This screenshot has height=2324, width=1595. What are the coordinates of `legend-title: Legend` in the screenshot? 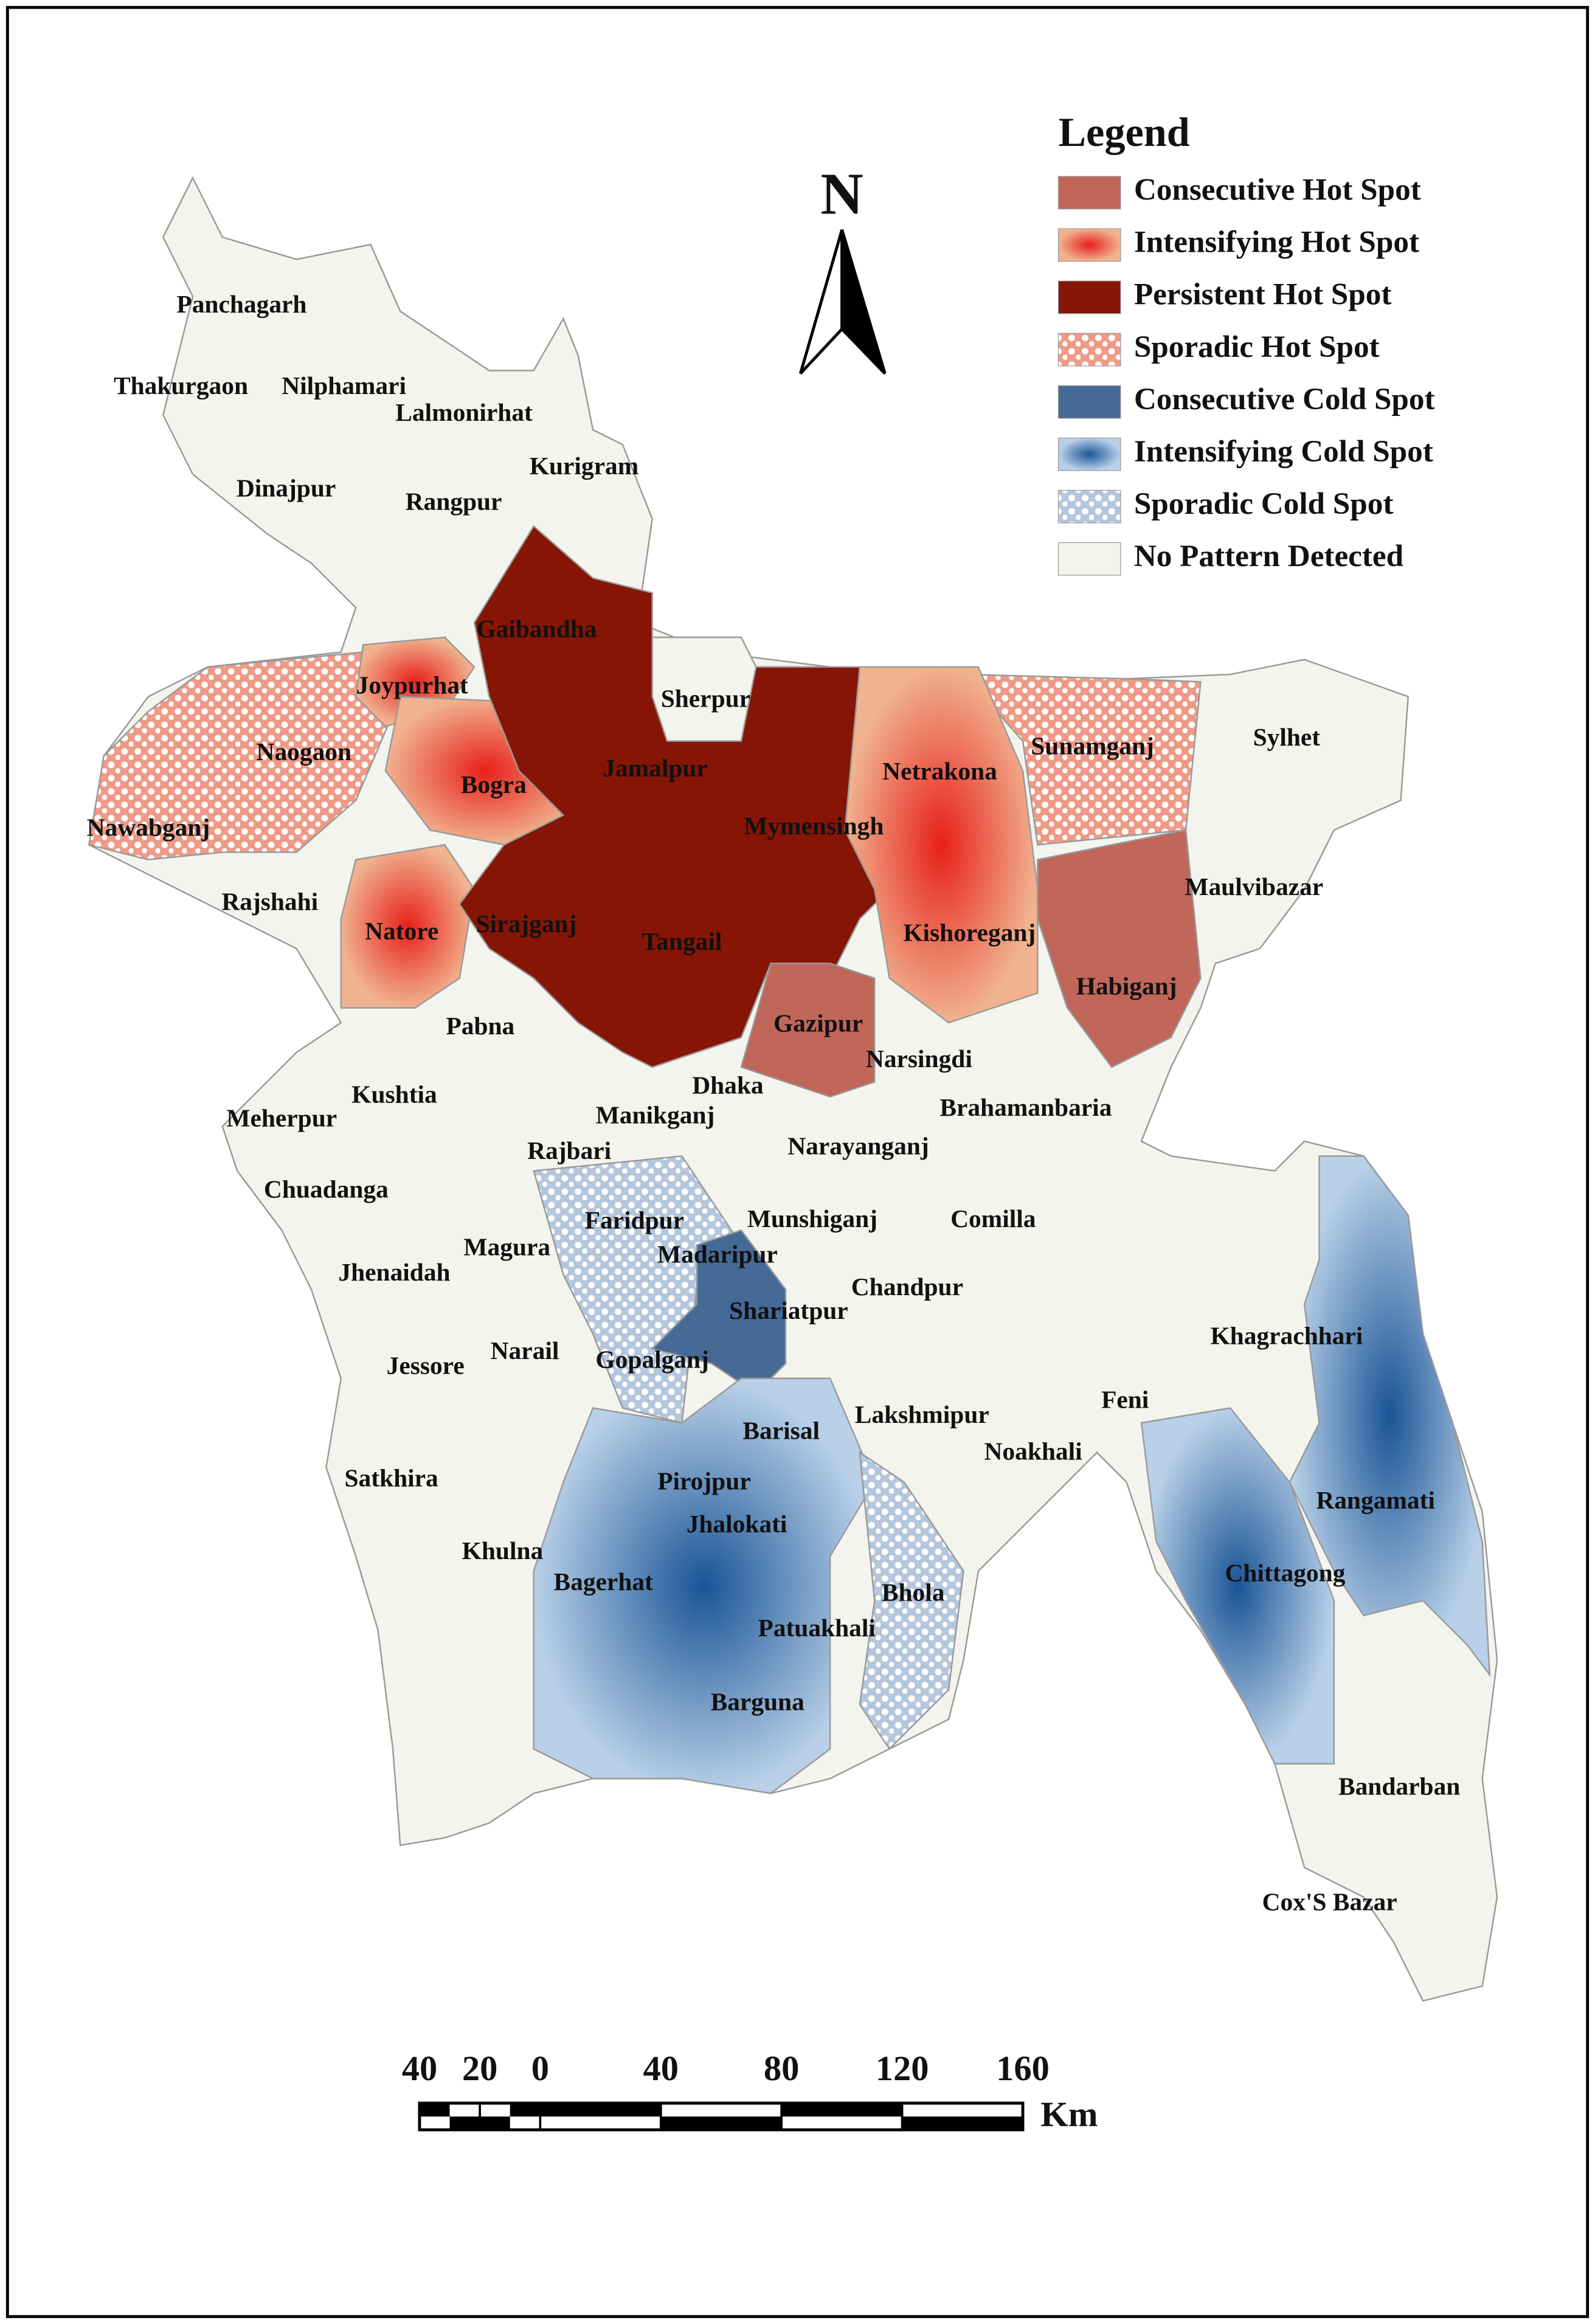 It's located at (1124, 132).